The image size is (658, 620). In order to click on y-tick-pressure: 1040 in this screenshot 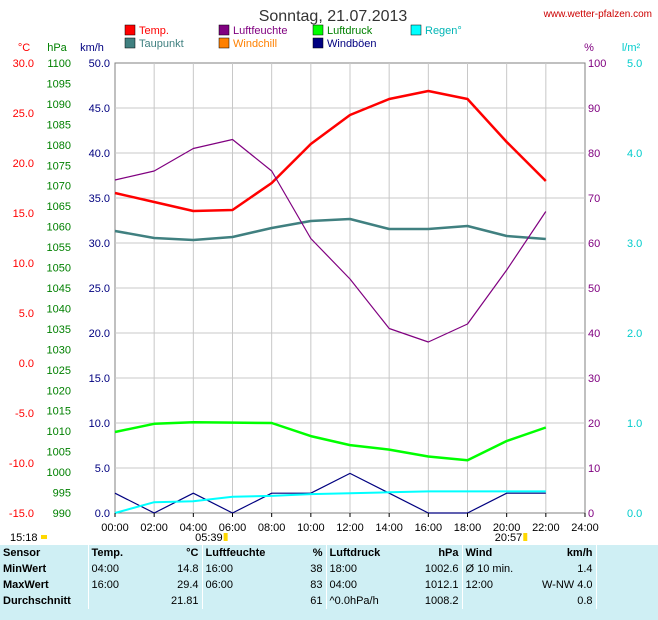, I will do `click(59, 309)`.